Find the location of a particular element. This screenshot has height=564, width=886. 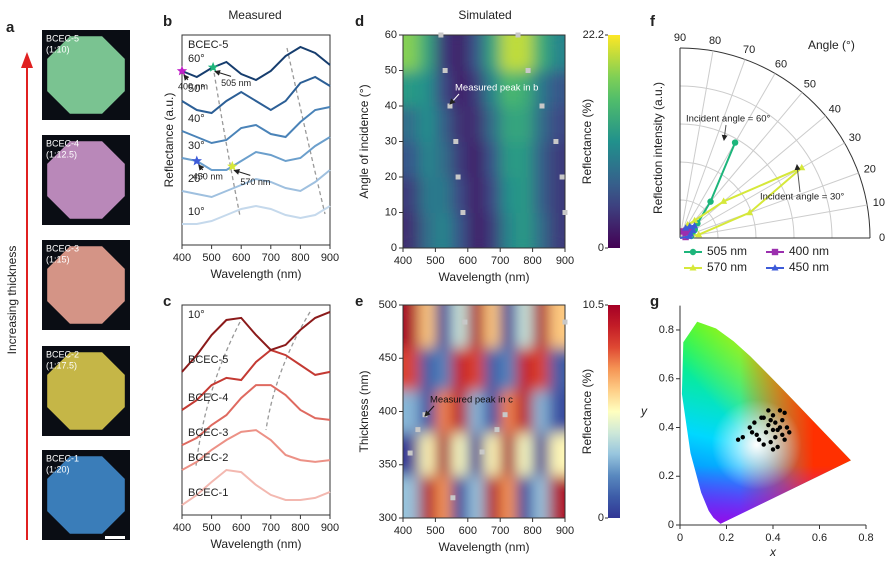

colorbar-tick-label: 0 is located at coordinates (601, 518).